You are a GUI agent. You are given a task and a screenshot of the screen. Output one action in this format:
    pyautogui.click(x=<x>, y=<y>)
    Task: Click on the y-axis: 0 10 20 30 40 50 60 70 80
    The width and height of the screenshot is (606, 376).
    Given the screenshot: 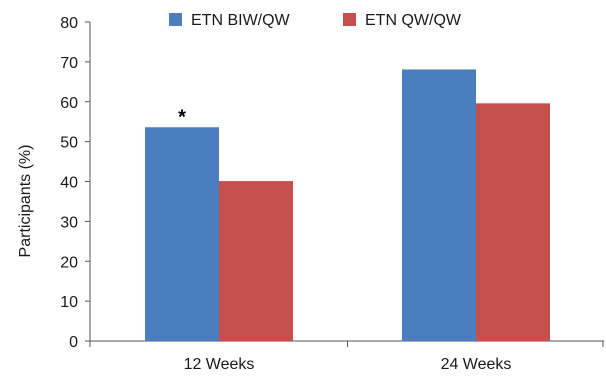 What is the action you would take?
    pyautogui.click(x=75, y=183)
    